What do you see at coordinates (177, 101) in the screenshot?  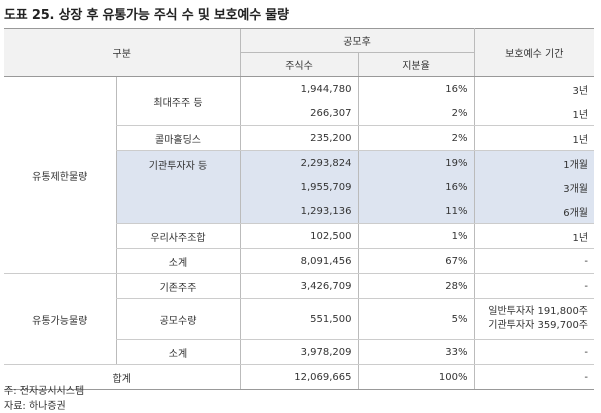 I see `row-sub-label: 최대주주 등` at bounding box center [177, 101].